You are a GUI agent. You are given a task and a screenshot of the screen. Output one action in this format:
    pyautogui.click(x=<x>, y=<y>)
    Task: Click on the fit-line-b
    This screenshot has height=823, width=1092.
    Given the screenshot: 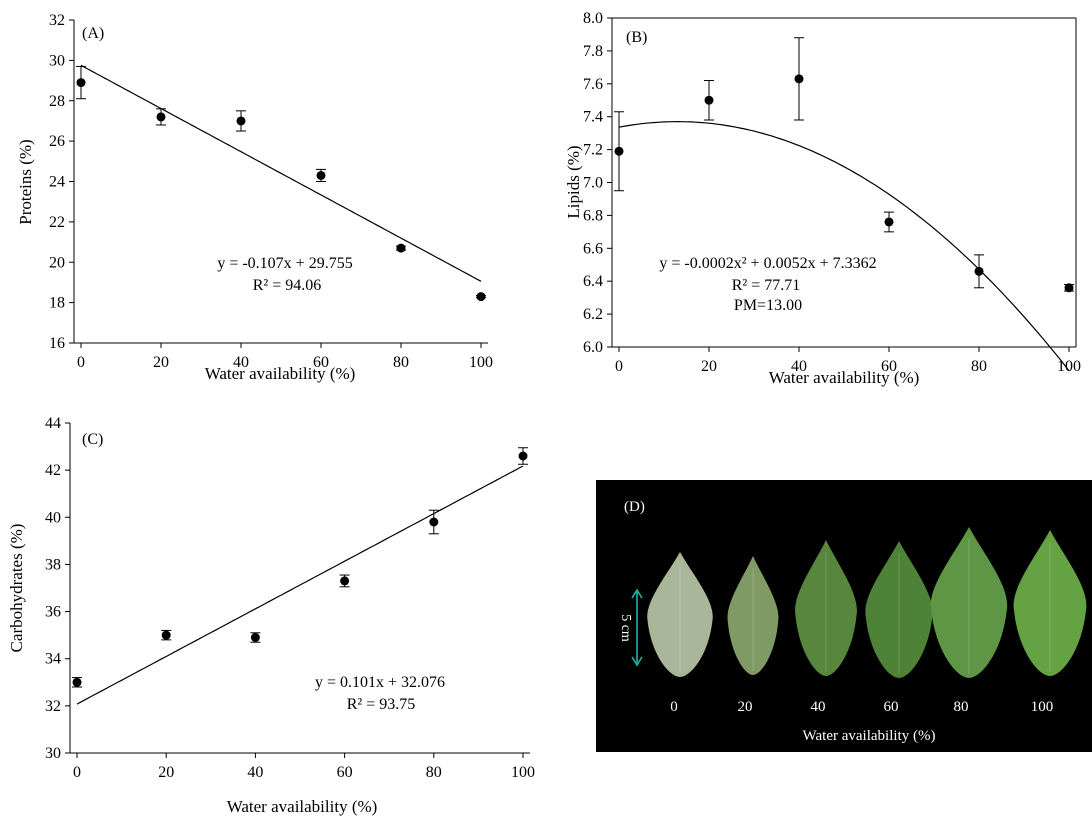 What is the action you would take?
    pyautogui.click(x=844, y=246)
    